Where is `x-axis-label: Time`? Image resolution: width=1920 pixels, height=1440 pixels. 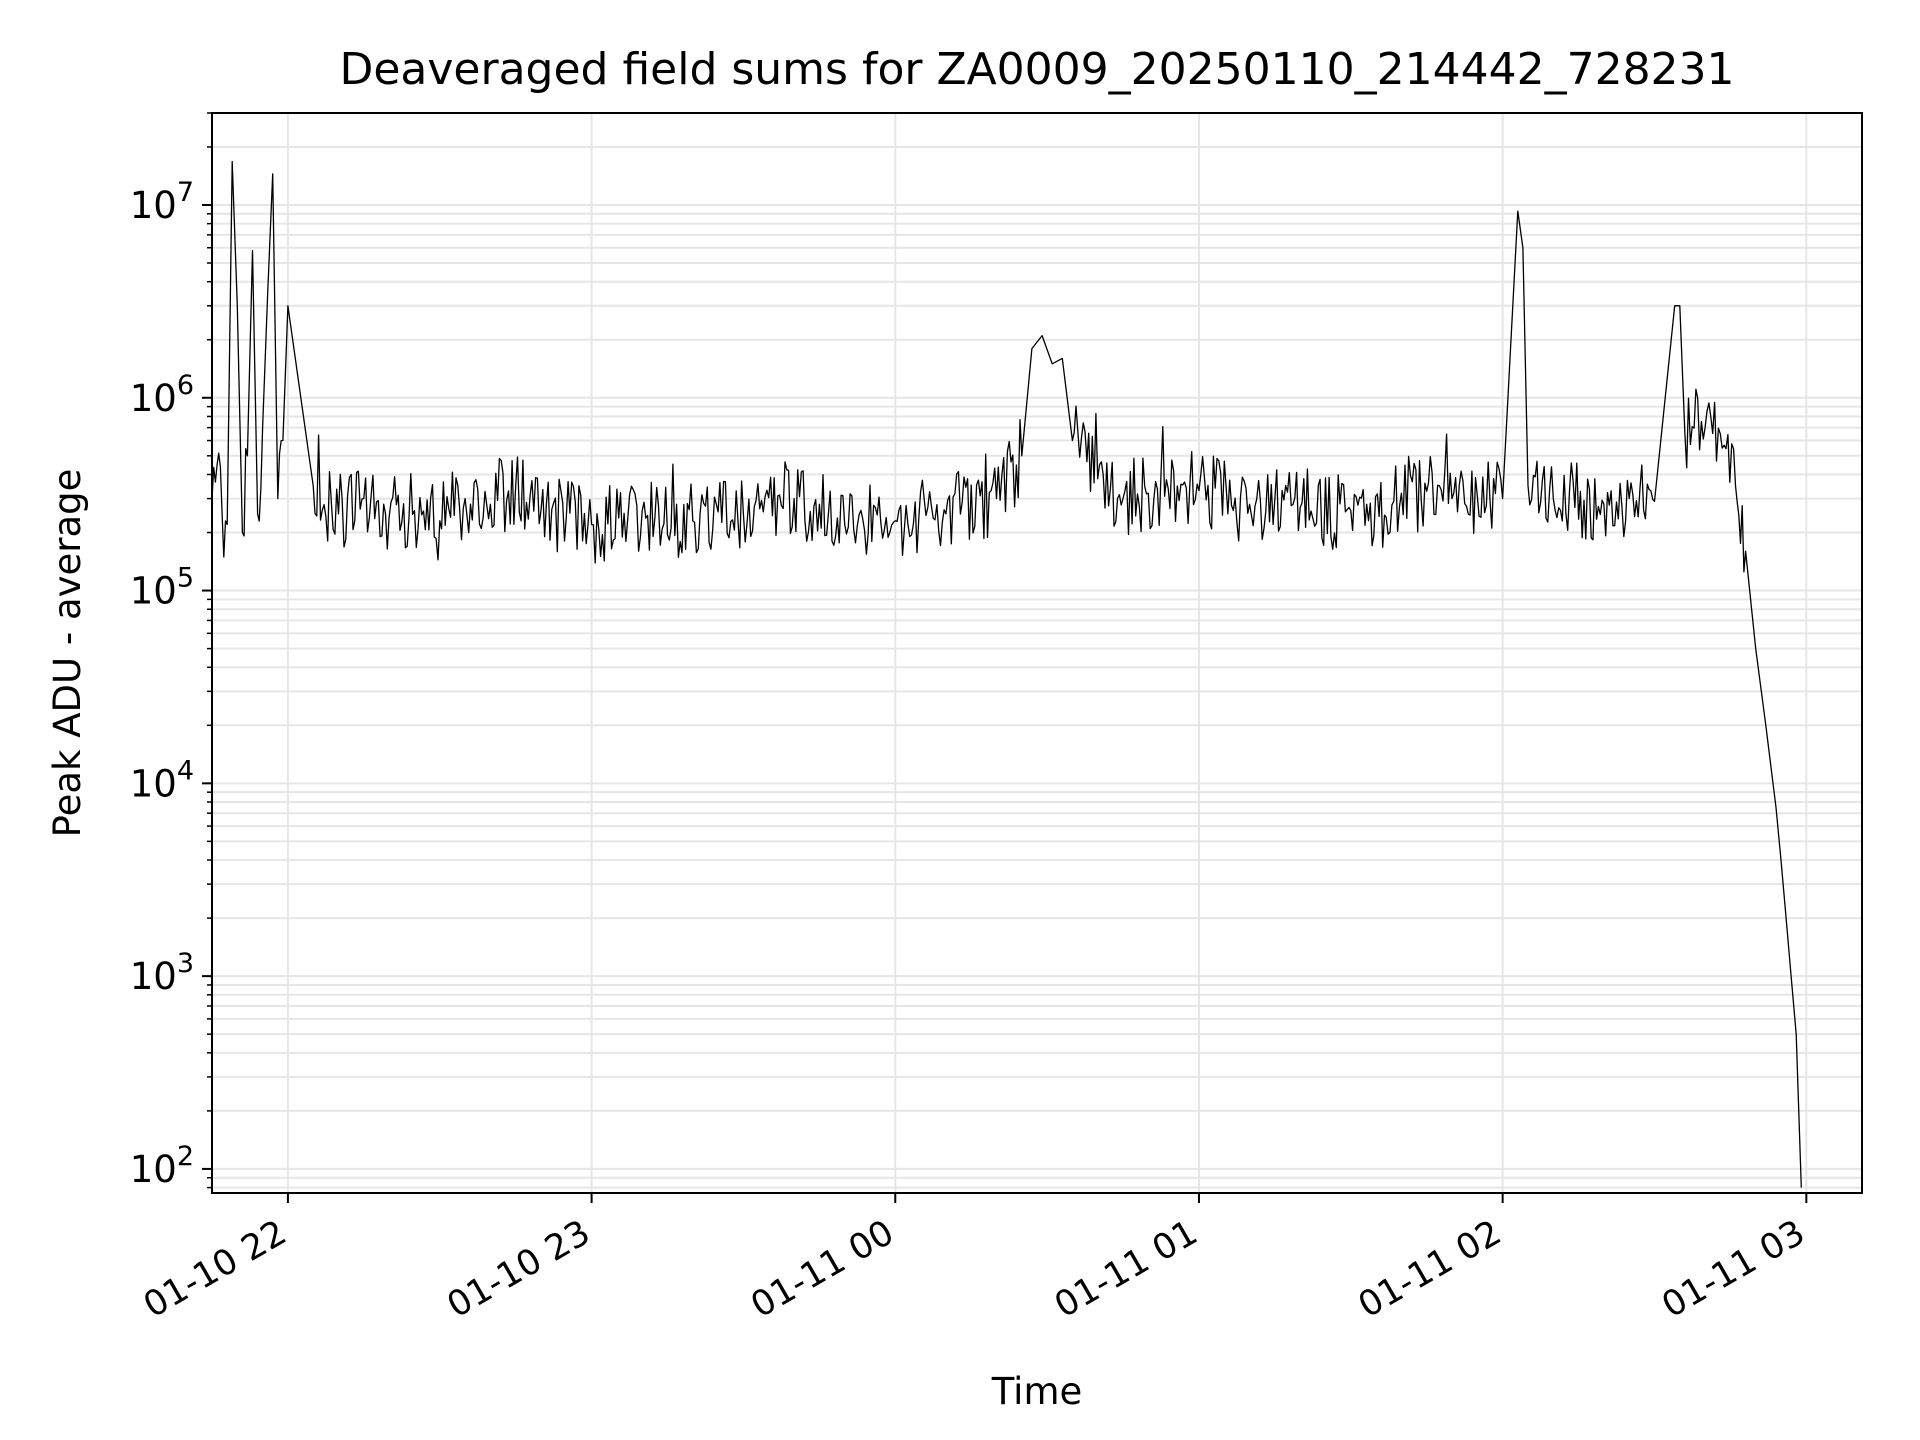 x-axis-label: Time is located at coordinates (1037, 1391).